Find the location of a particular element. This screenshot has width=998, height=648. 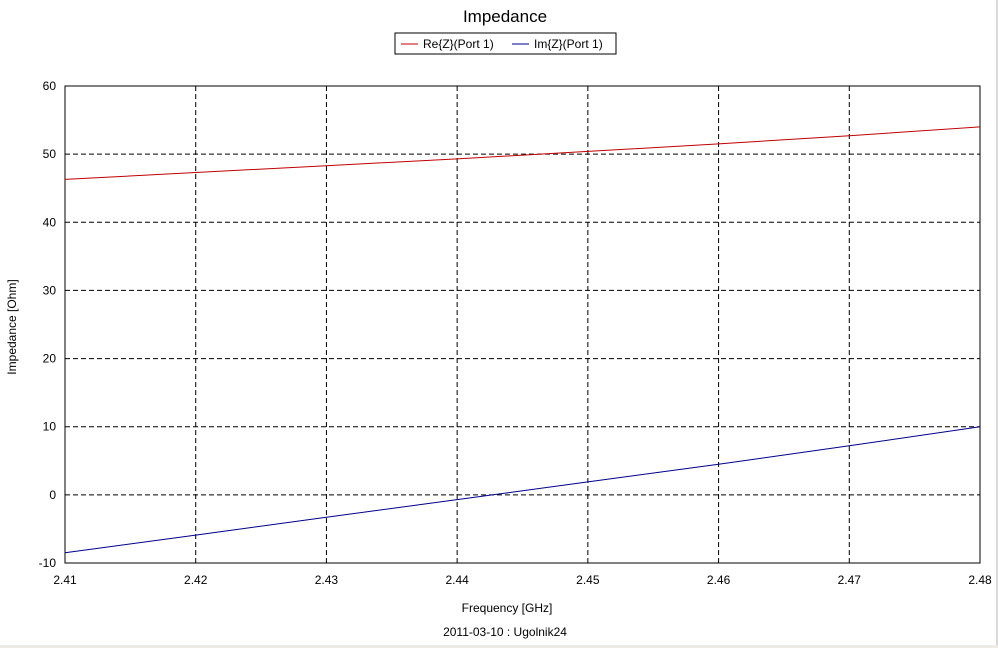

legend-box is located at coordinates (505, 43).